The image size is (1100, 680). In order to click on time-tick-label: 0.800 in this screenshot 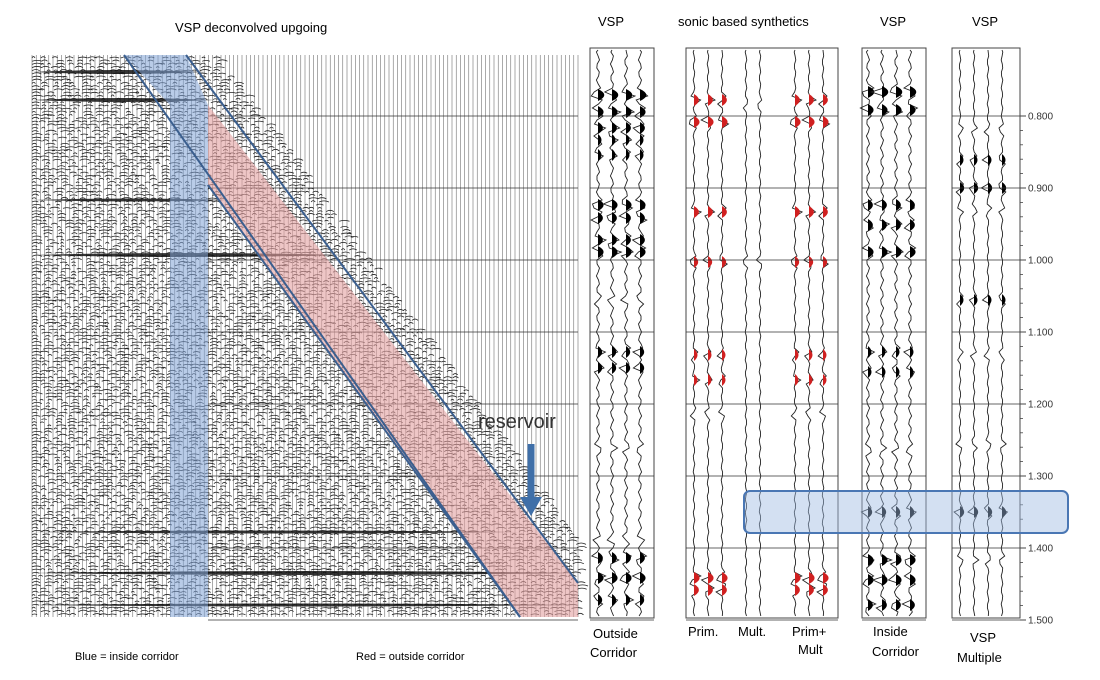, I will do `click(1040, 117)`.